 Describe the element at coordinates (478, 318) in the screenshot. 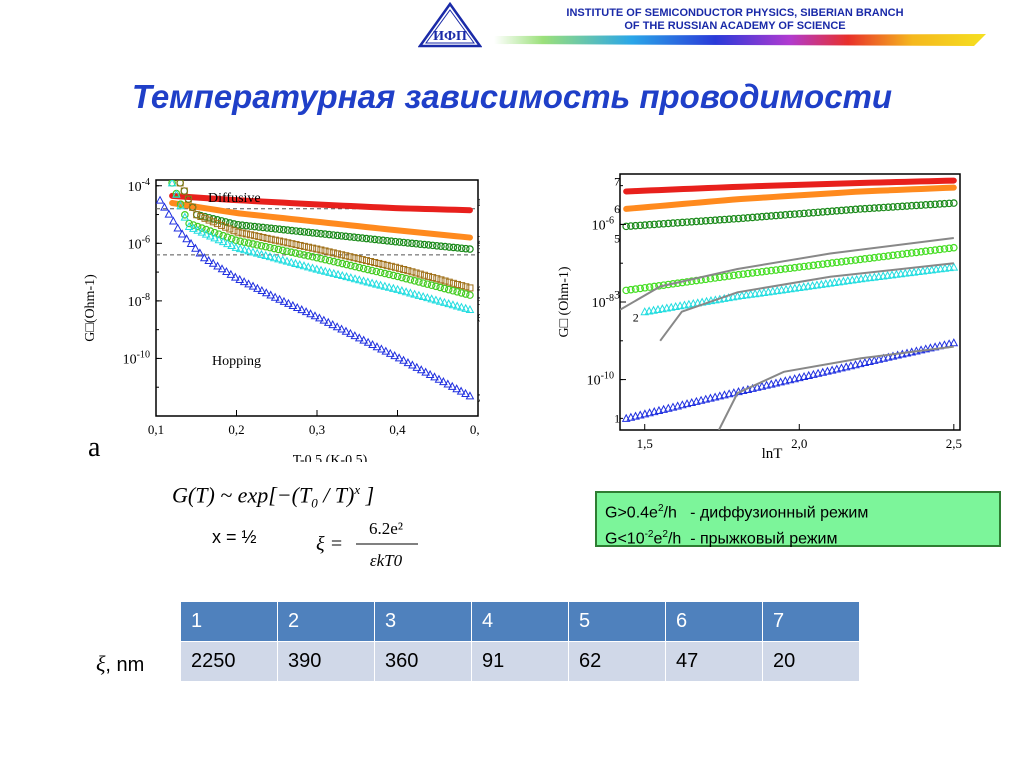

I see `series-label-6: 6` at that location.